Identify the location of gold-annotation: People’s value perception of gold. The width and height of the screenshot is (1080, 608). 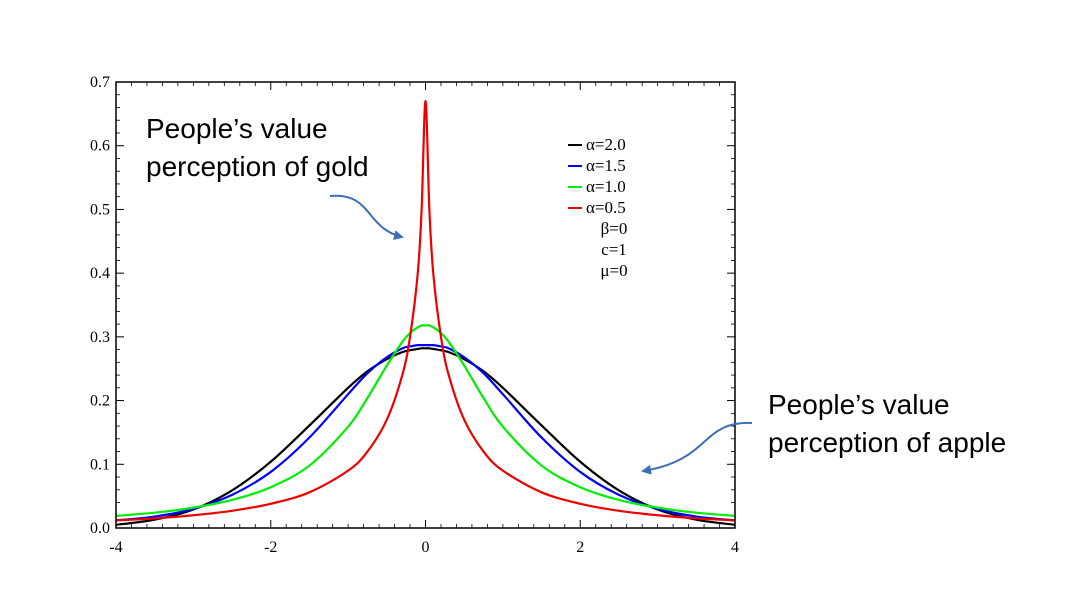
(257, 148).